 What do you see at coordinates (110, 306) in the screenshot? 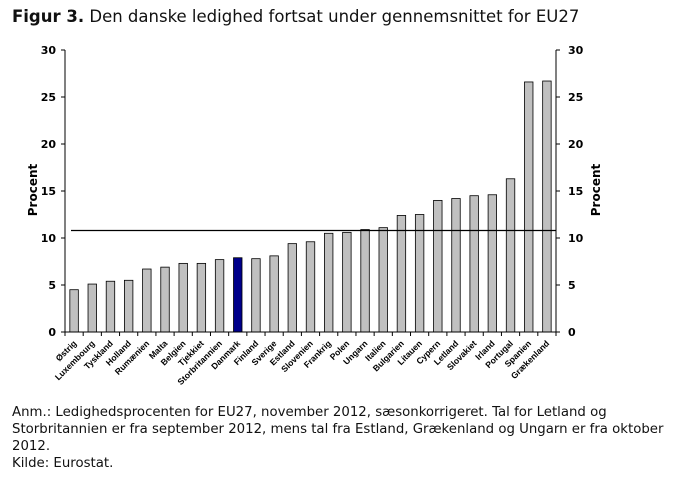
I see `bar-tyskland` at bounding box center [110, 306].